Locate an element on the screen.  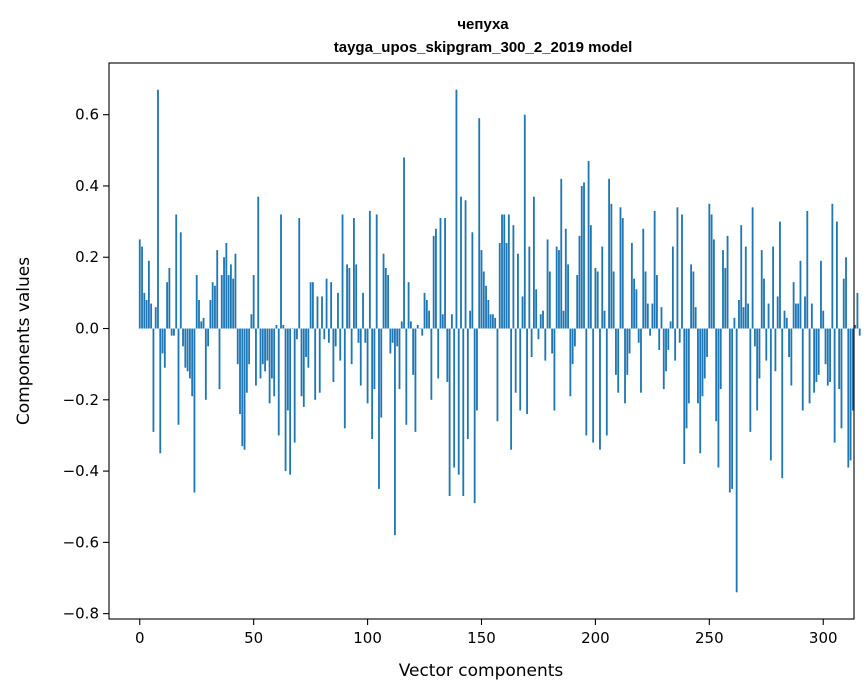
y-tick-label: 0.6 is located at coordinates (87, 115).